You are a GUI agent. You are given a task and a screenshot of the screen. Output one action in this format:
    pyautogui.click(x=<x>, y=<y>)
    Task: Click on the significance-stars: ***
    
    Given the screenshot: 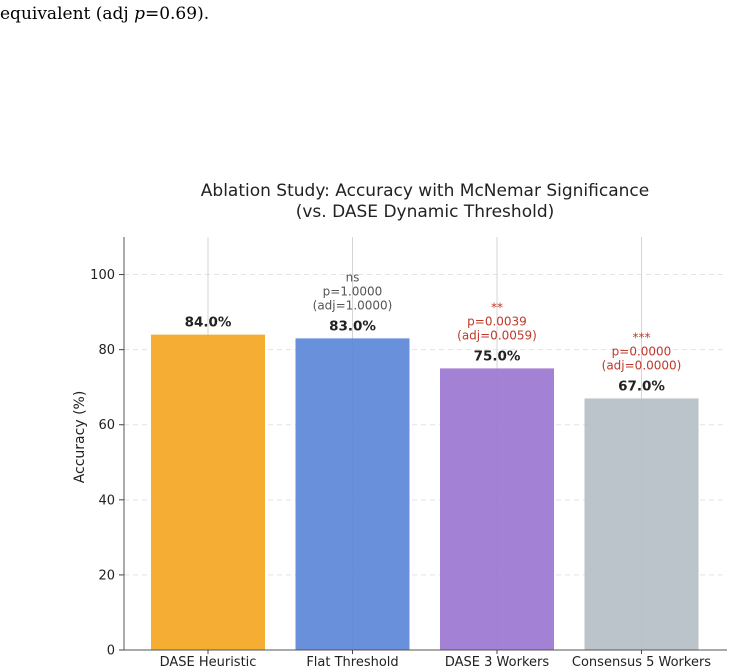 What is the action you would take?
    pyautogui.click(x=642, y=337)
    